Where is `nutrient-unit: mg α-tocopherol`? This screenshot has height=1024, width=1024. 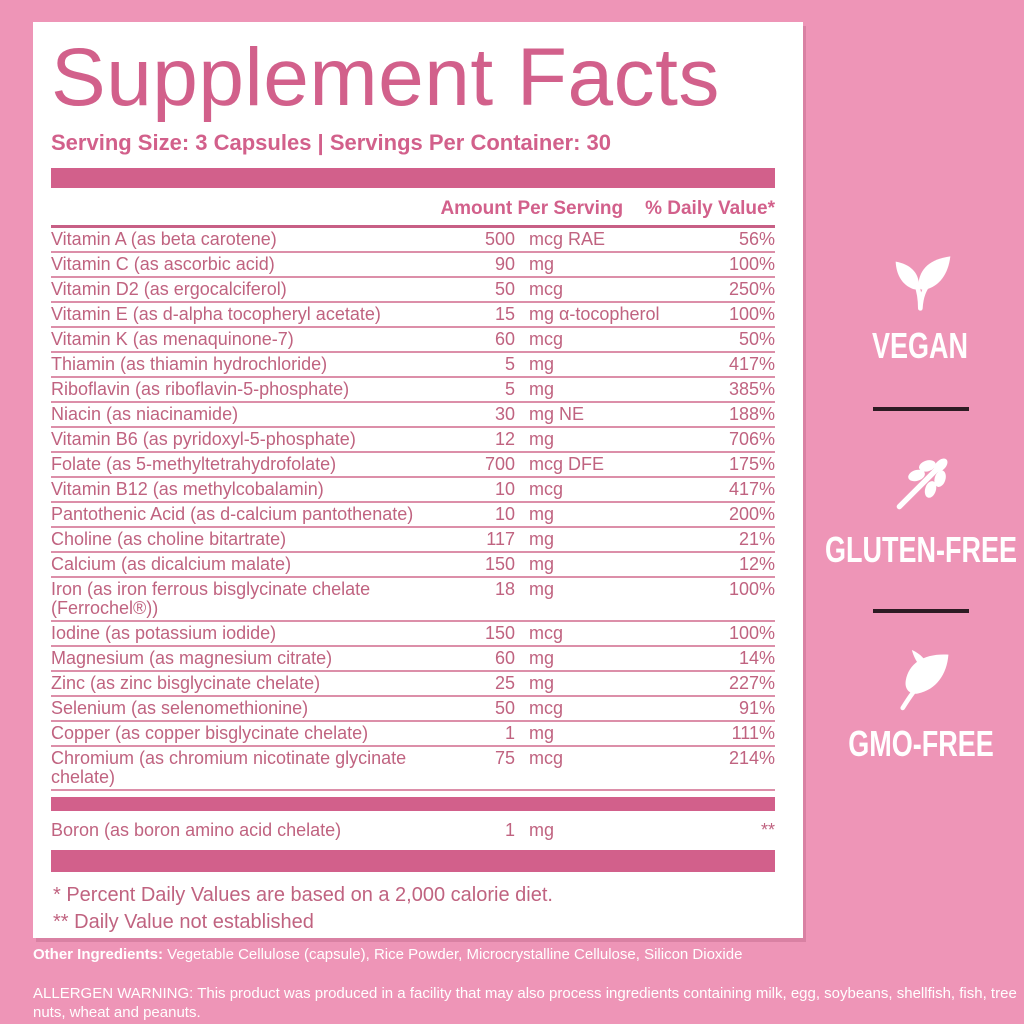
nutrient-unit: mg α-tocopherol is located at coordinates (594, 314).